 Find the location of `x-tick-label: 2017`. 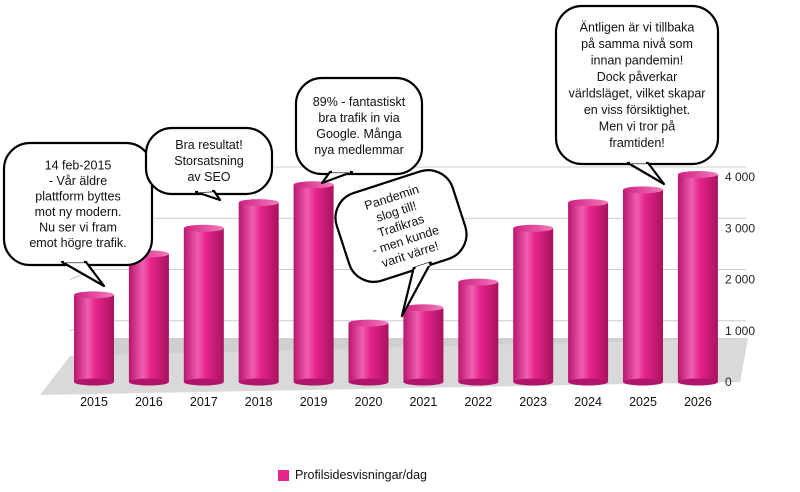

x-tick-label: 2017 is located at coordinates (204, 402).